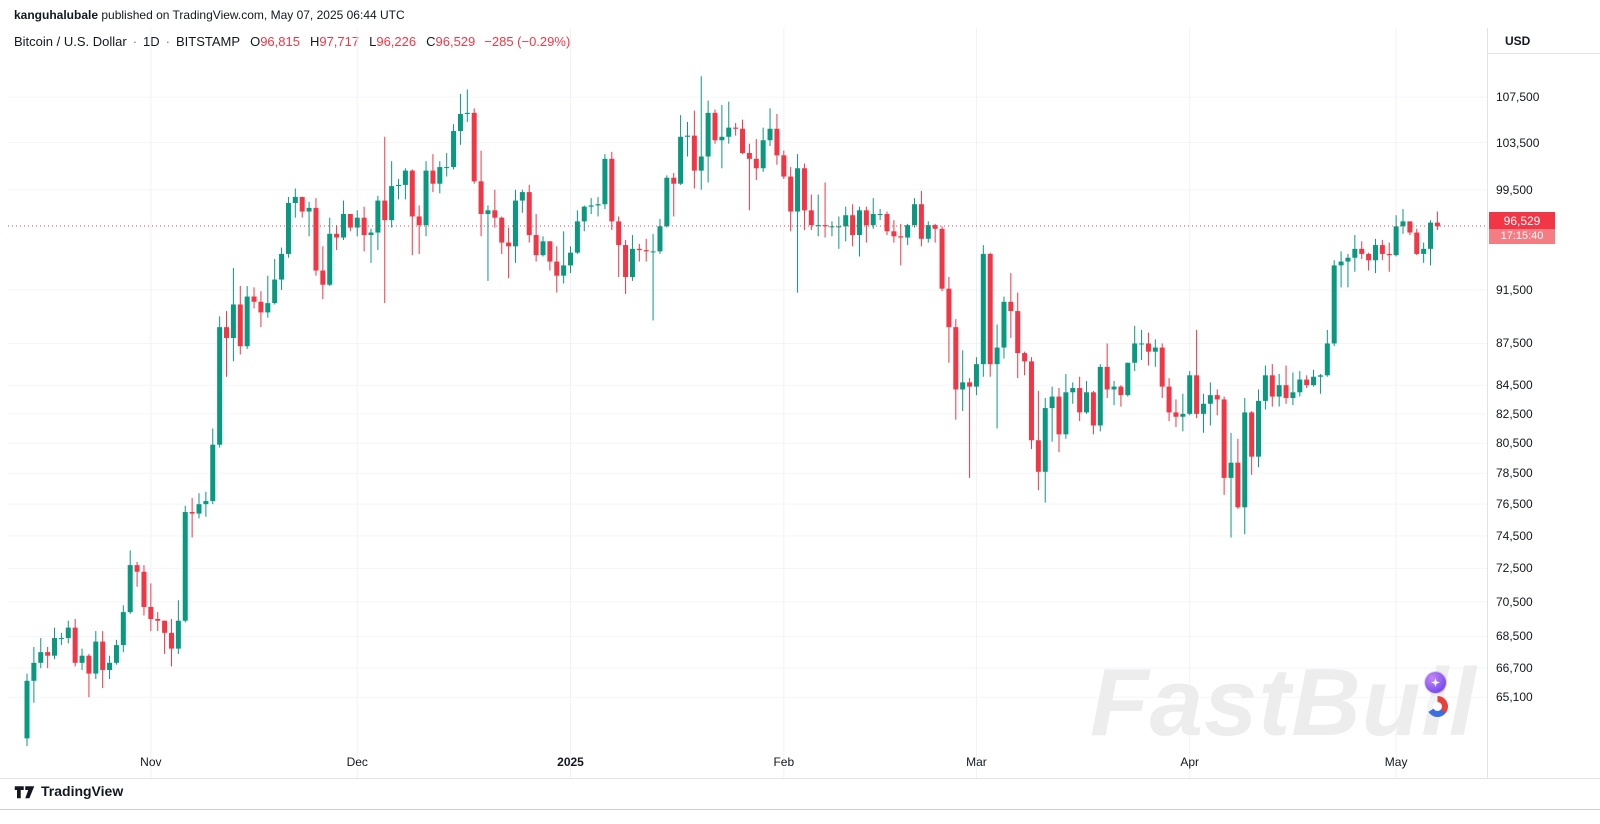 The image size is (1600, 824). I want to click on ohlc-high: H97,717, so click(334, 41).